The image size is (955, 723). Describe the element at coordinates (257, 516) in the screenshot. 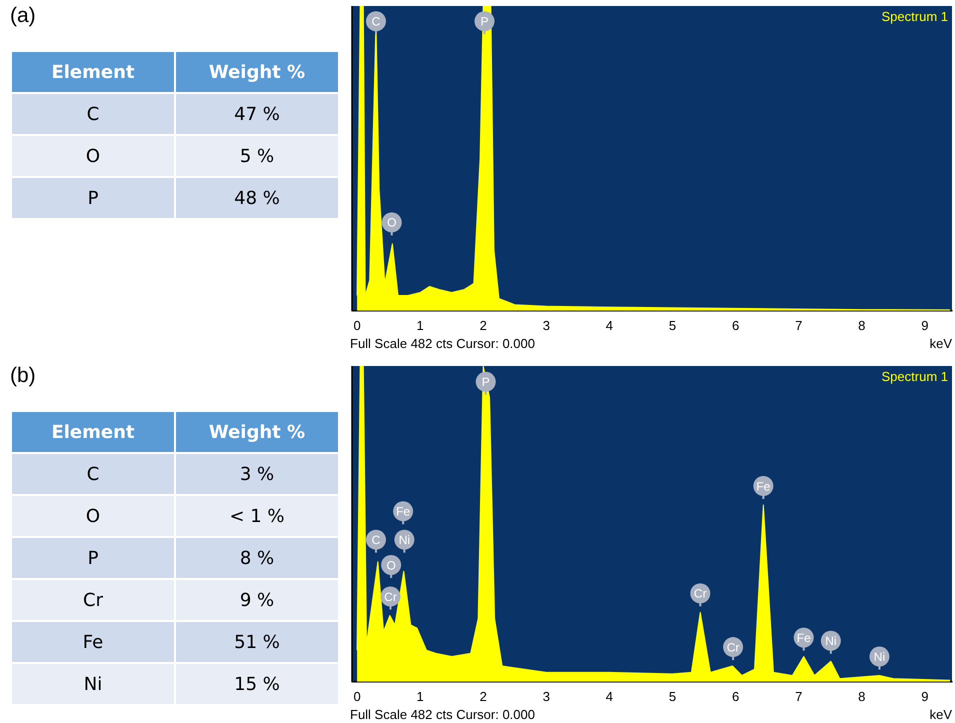

I see `text: < 1 %` at that location.